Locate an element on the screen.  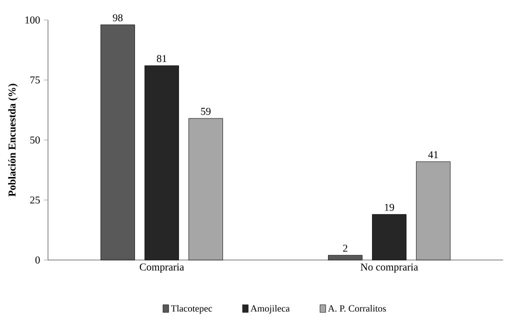
data-label: 2 is located at coordinates (345, 248).